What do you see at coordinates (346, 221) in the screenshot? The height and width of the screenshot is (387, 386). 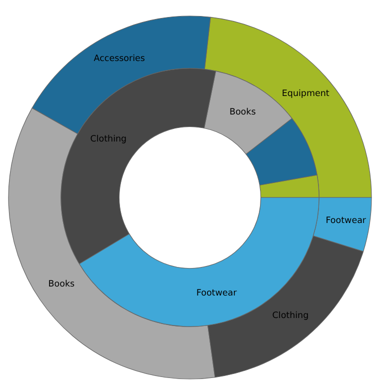 I see `slice-label: Footwear` at bounding box center [346, 221].